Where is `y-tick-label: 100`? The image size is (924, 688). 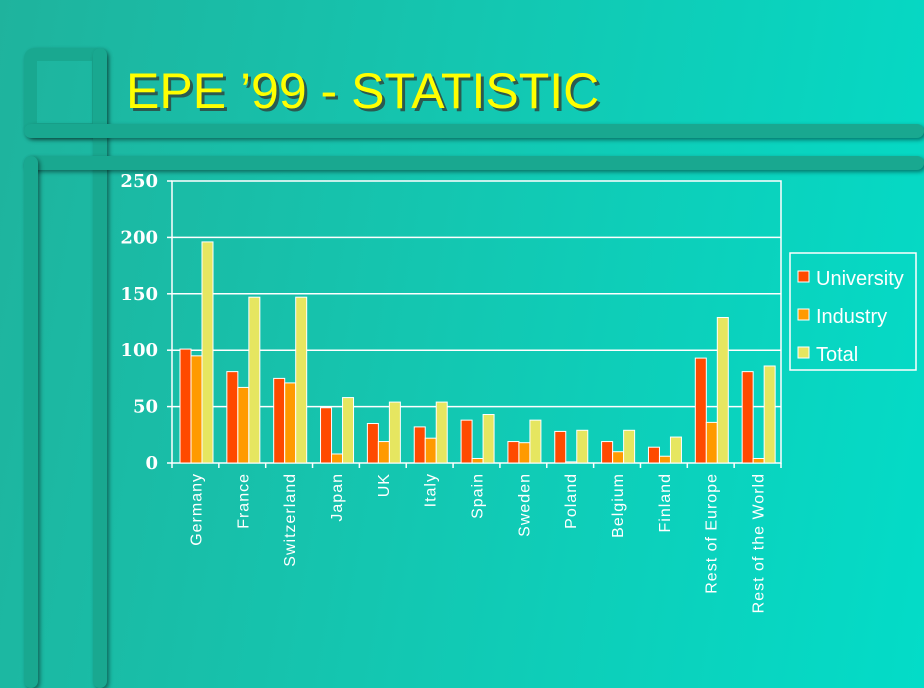 y-tick-label: 100 is located at coordinates (139, 350).